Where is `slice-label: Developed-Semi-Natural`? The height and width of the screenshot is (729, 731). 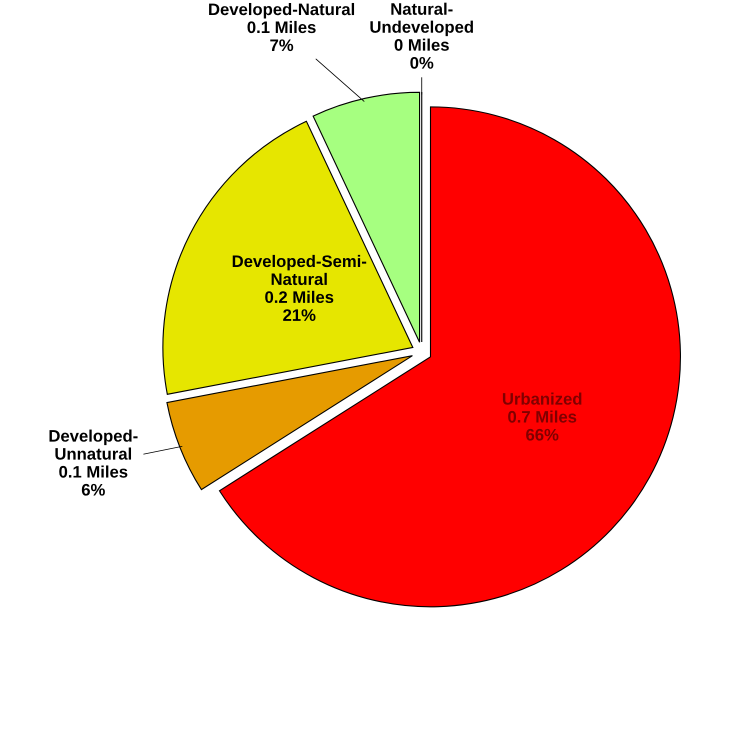 slice-label: Developed-Semi-Natural is located at coordinates (299, 270).